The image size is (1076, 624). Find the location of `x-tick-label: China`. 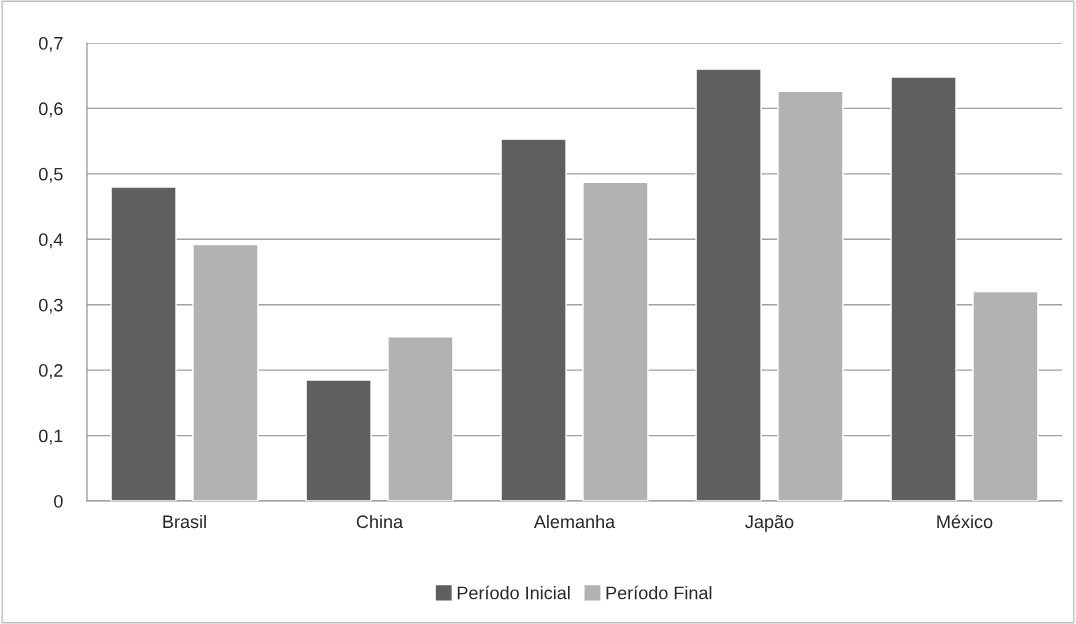

x-tick-label: China is located at coordinates (380, 521).